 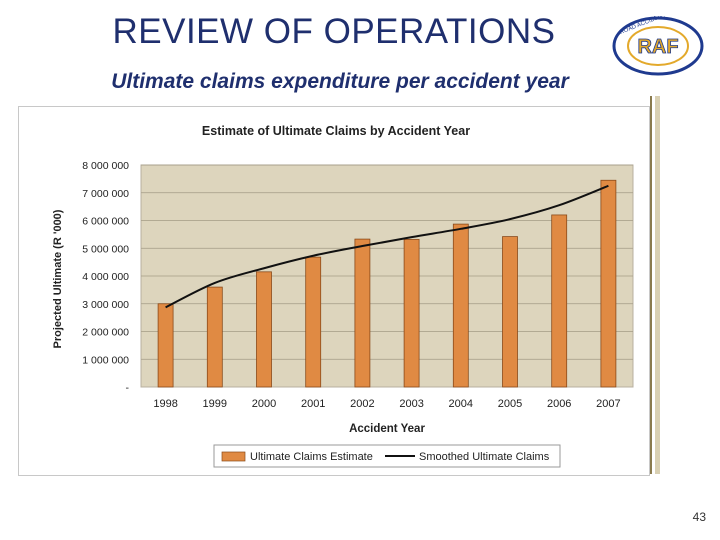 I want to click on bar-2007, so click(x=608, y=283).